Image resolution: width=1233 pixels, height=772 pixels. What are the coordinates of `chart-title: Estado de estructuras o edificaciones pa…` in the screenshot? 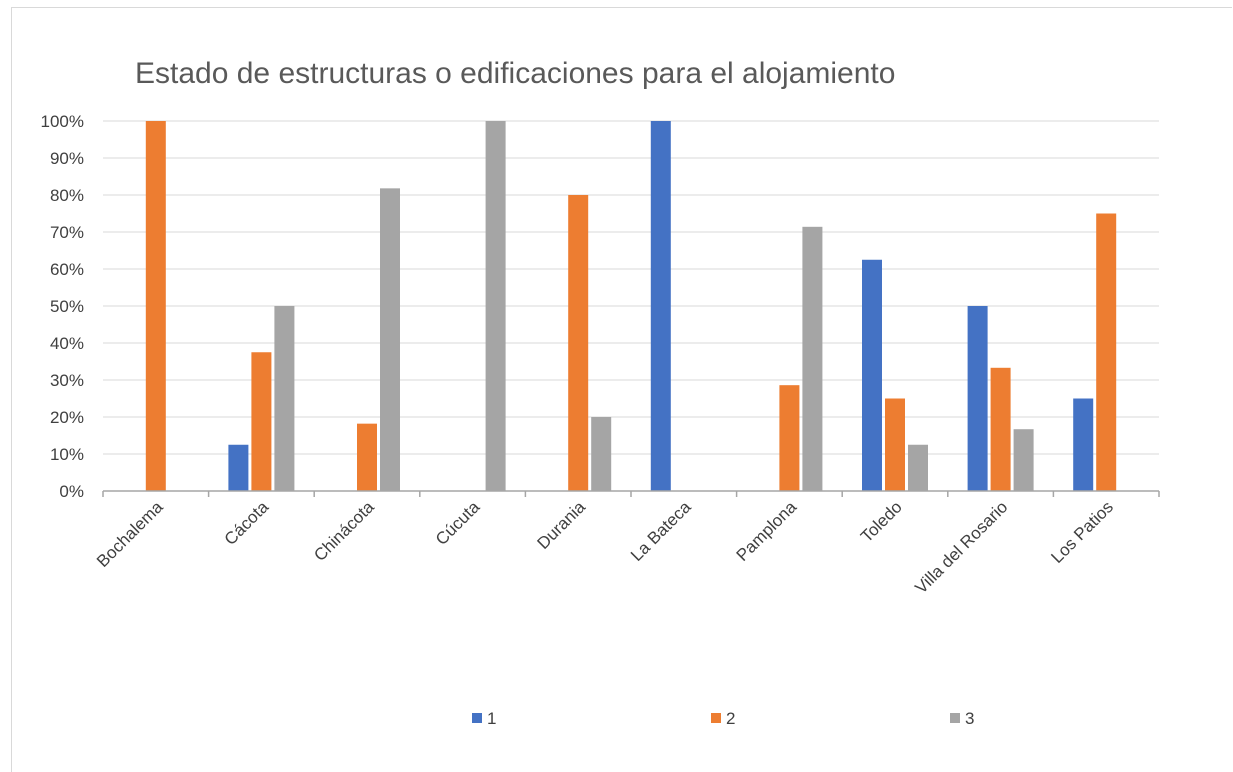 It's located at (515, 73).